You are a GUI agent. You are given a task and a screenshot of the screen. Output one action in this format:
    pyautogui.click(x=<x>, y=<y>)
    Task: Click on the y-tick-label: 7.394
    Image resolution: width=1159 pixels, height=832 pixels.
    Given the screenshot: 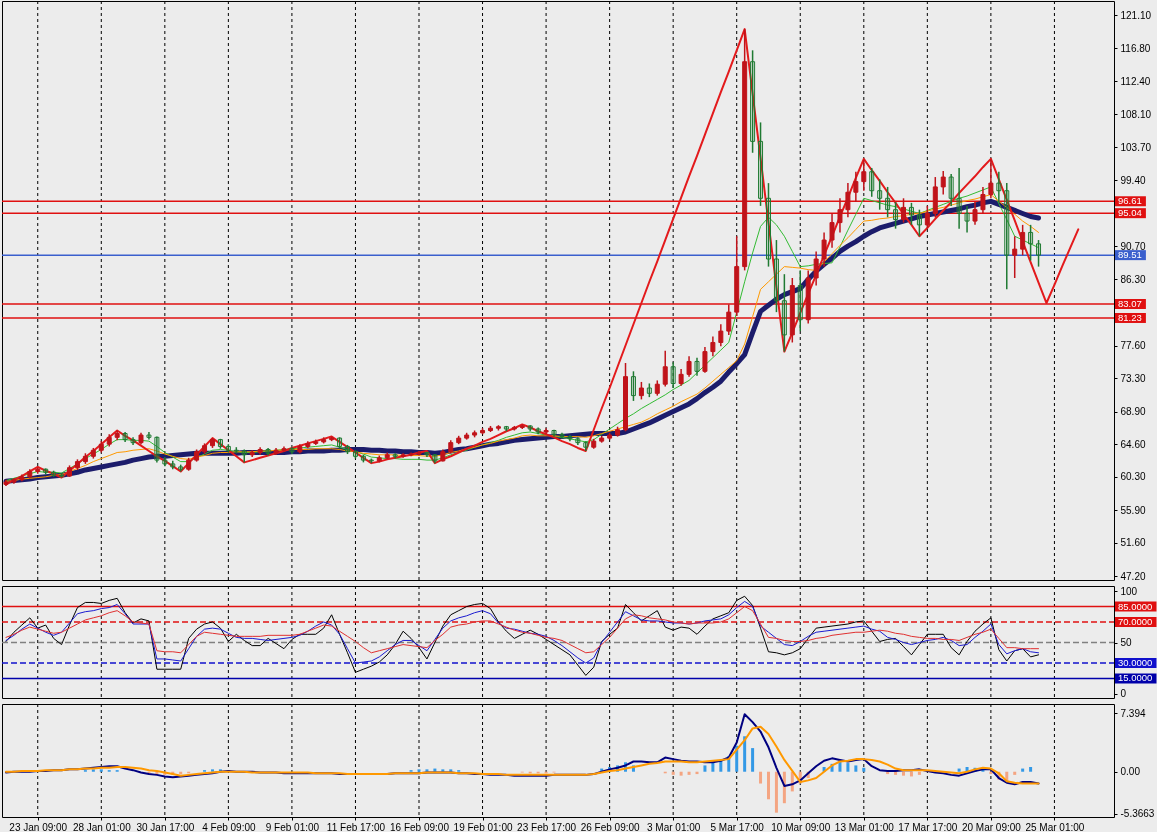 What is the action you would take?
    pyautogui.click(x=1133, y=713)
    